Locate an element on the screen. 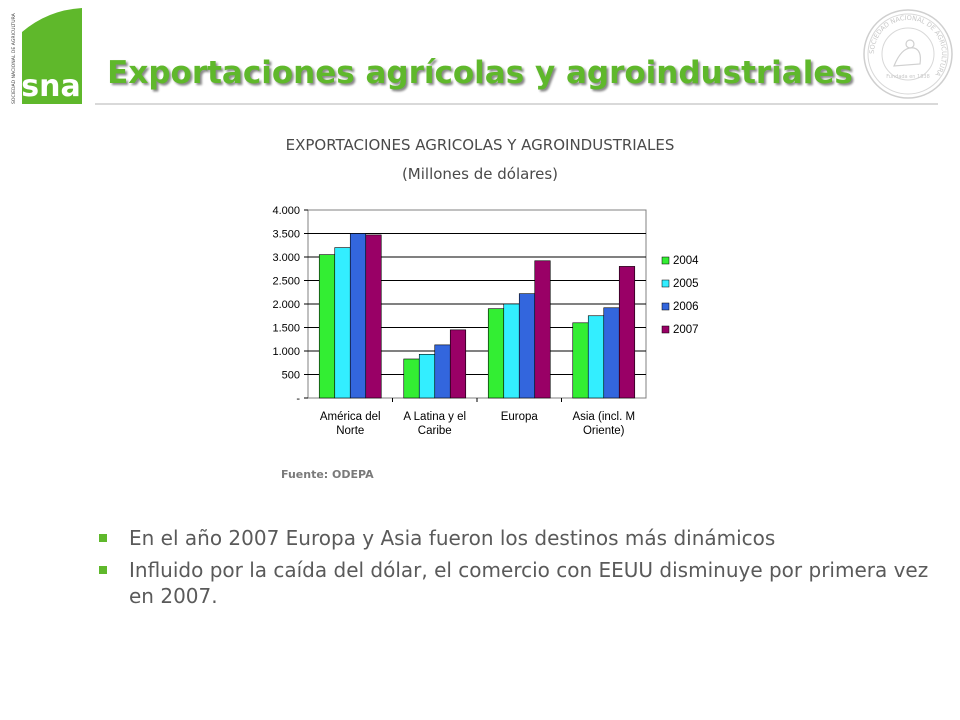  title-divider is located at coordinates (516, 104).